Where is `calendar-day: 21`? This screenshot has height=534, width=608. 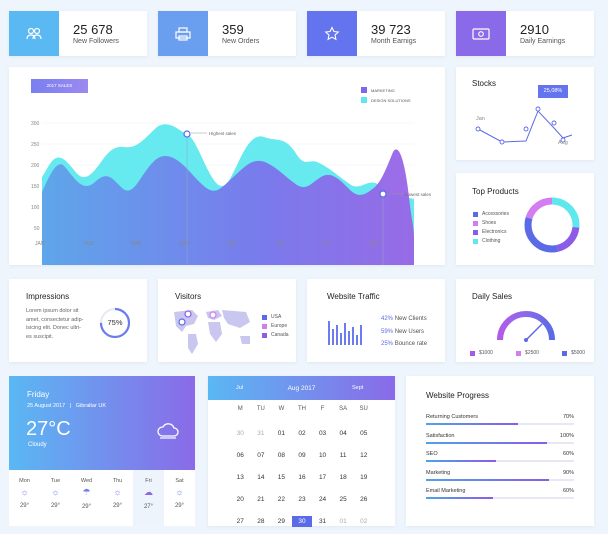 calendar-day: 21 is located at coordinates (261, 499).